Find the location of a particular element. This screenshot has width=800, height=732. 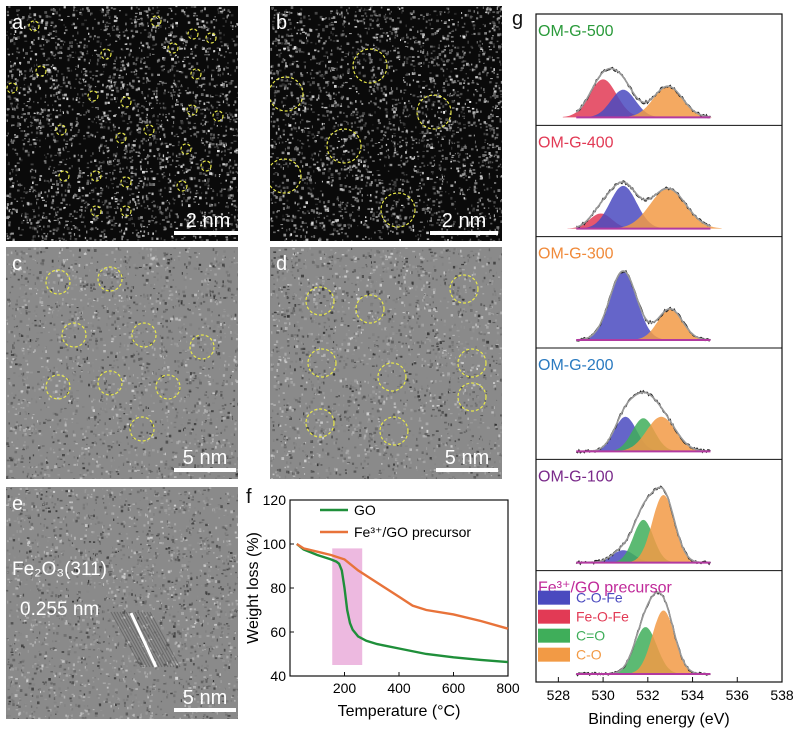

panel-b: b 2 nm is located at coordinates (386, 123).